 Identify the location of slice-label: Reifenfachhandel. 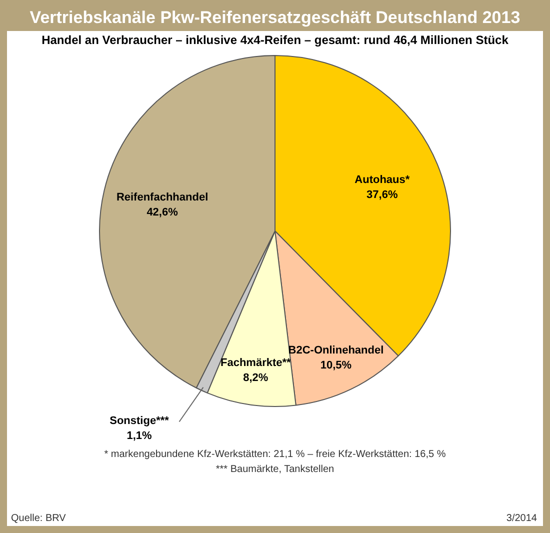
(162, 197).